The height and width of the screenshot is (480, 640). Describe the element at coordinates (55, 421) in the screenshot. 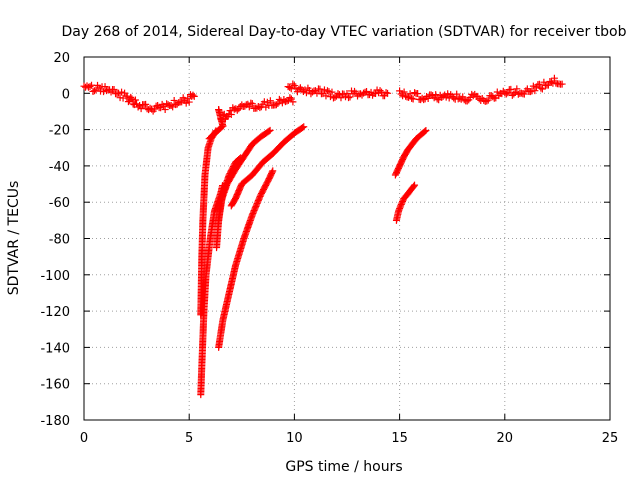

I see `y-tick-label: -180` at that location.